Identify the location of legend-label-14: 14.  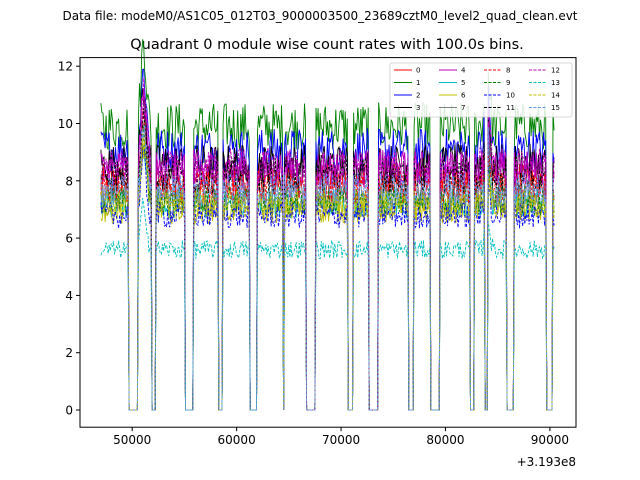
(555, 96).